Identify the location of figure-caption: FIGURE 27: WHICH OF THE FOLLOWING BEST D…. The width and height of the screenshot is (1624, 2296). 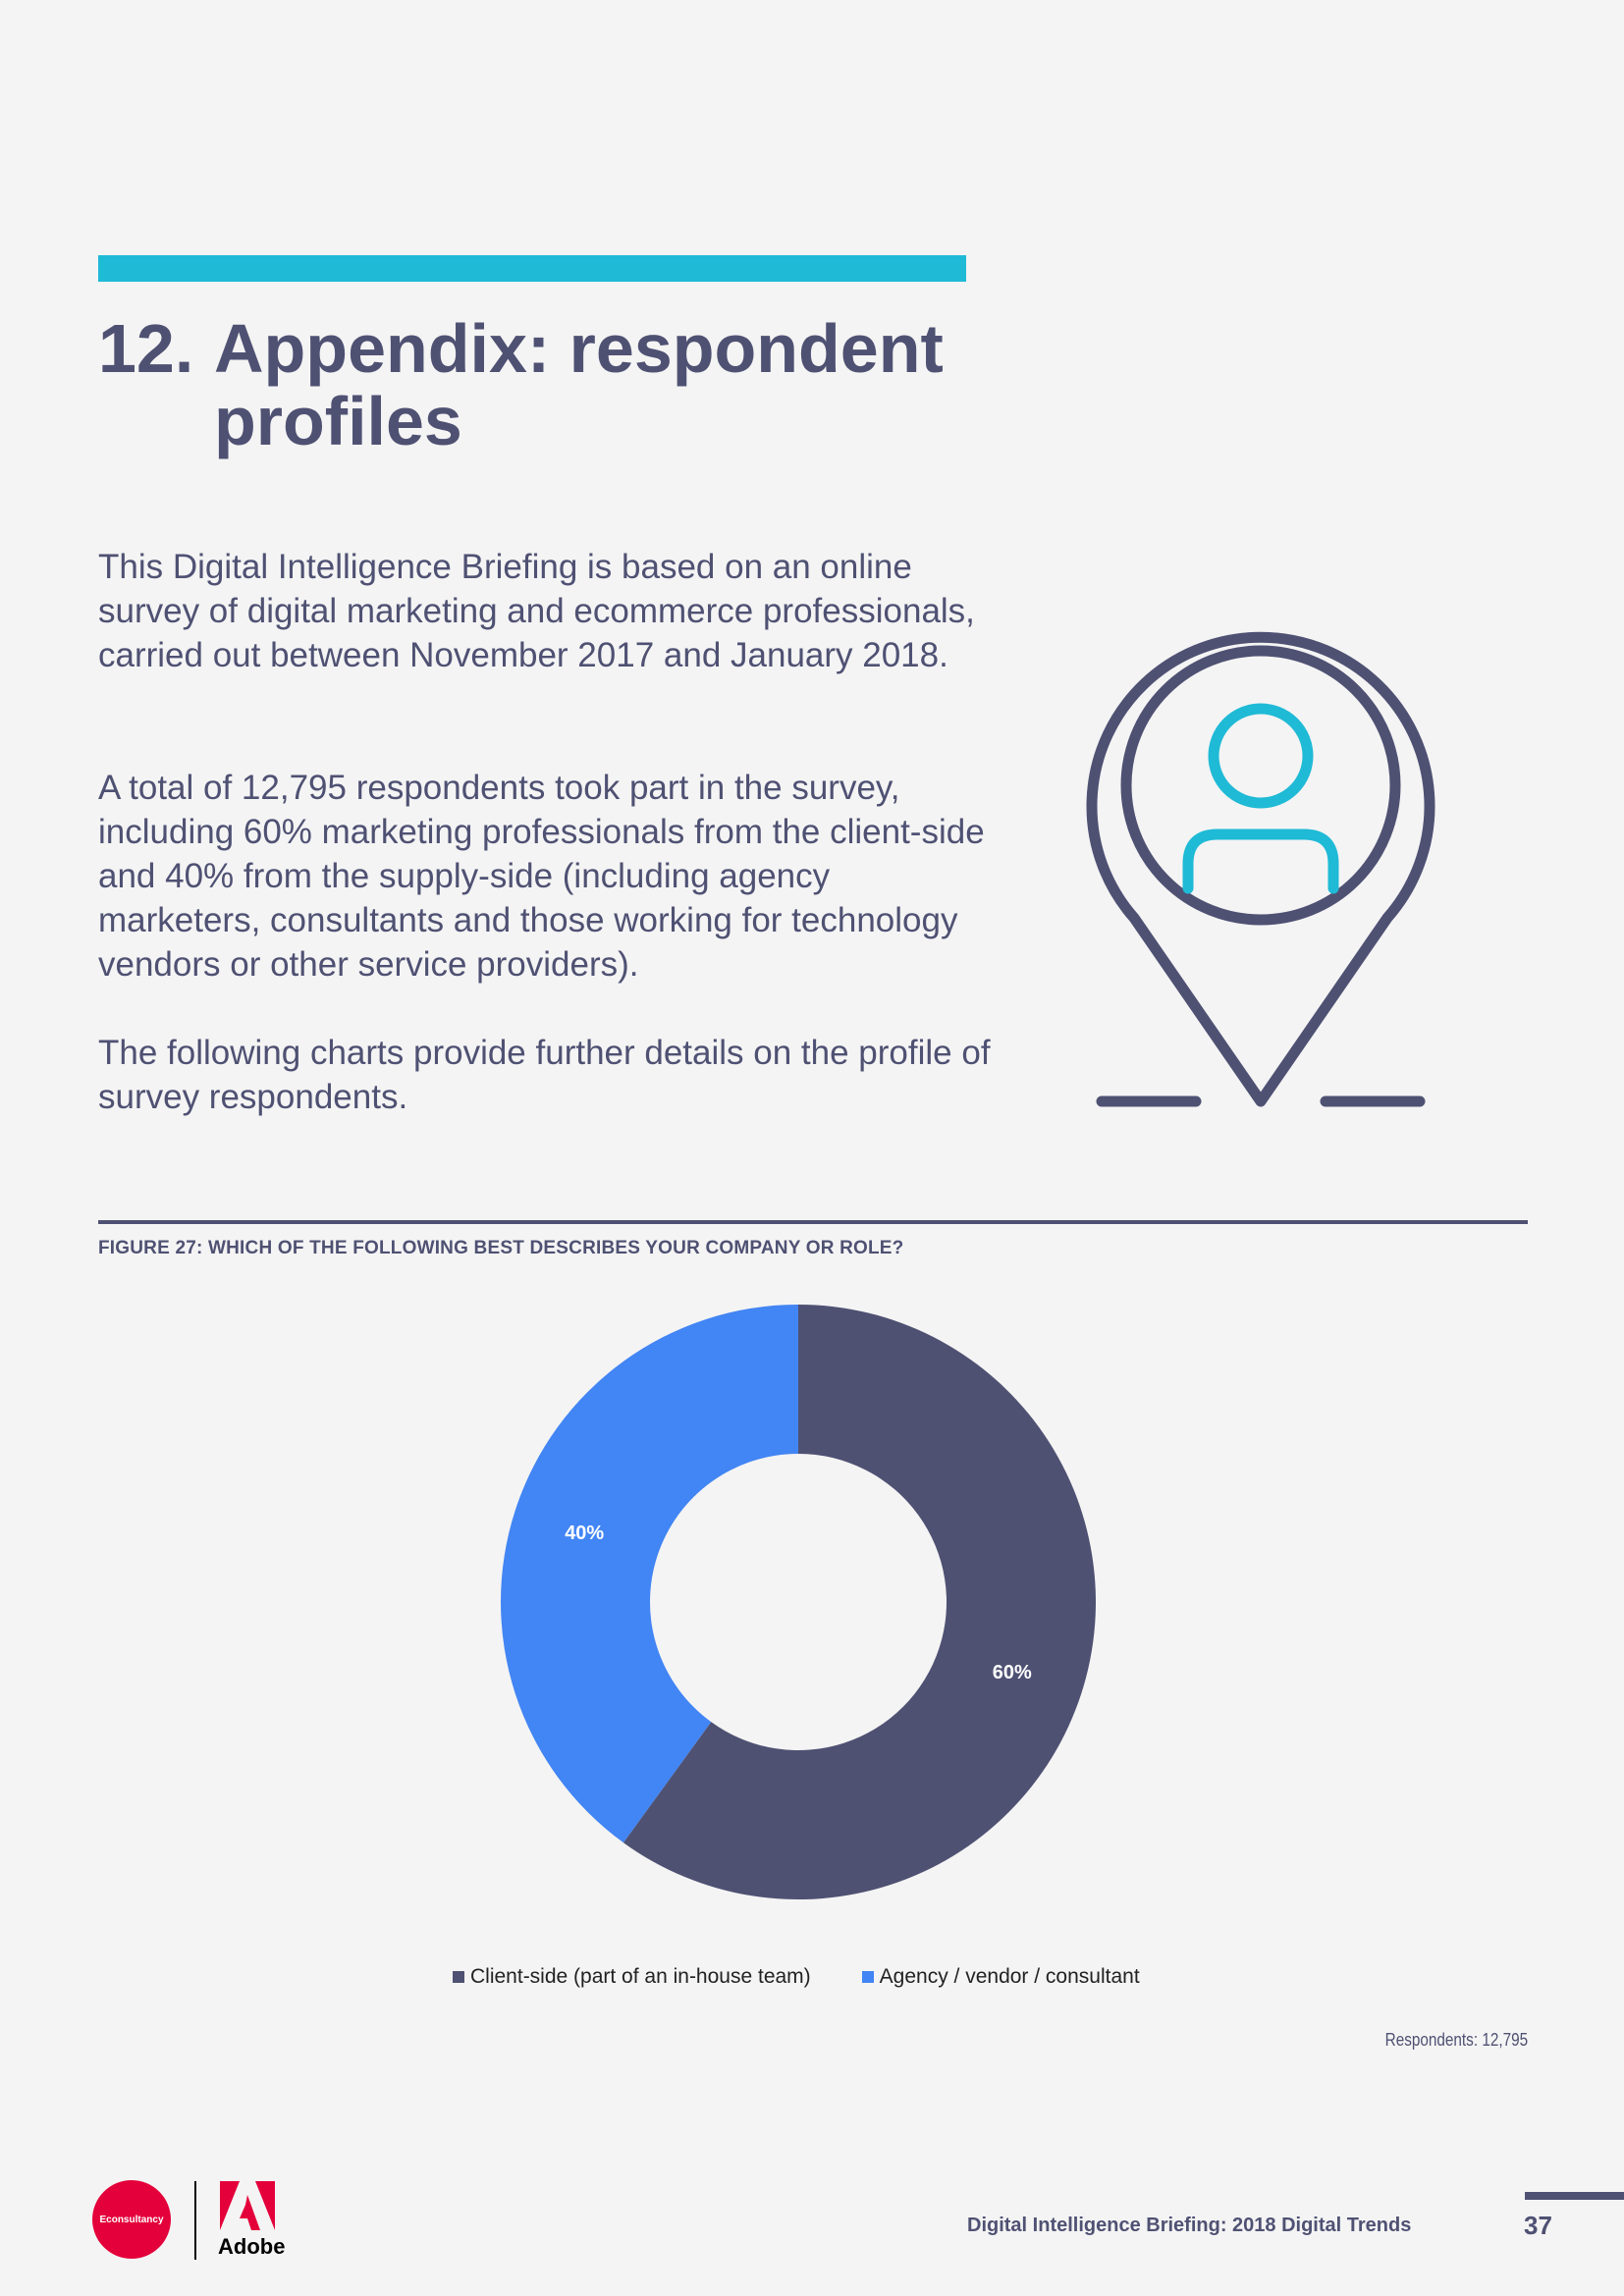
(501, 1248).